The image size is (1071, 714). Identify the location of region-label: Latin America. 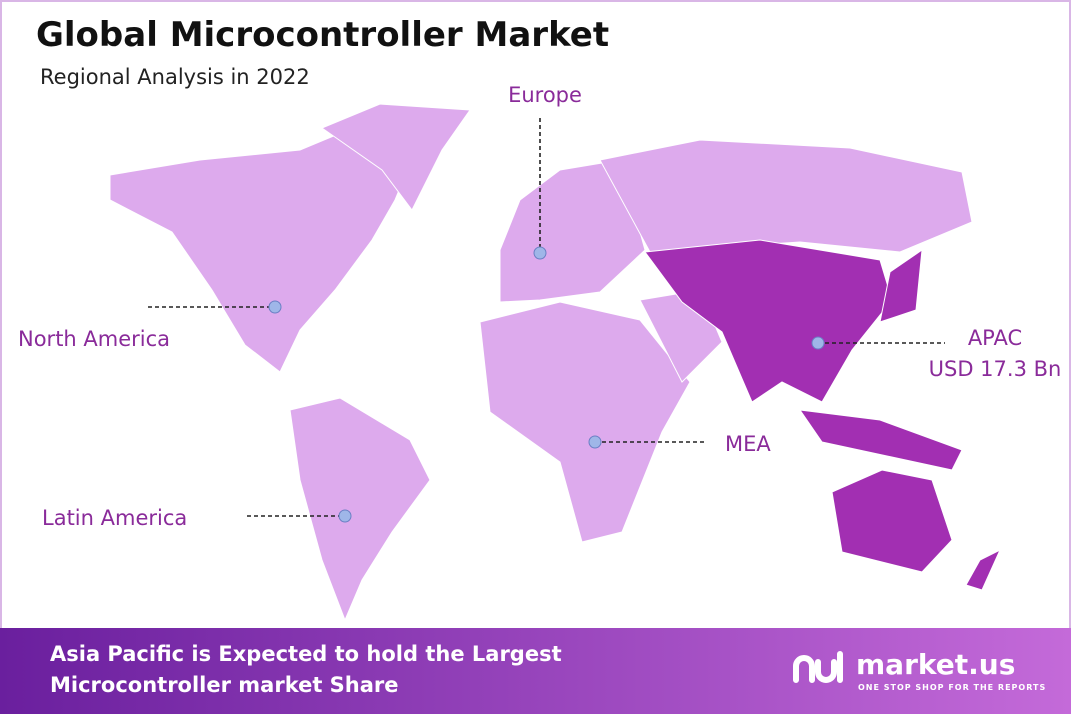
(114, 518).